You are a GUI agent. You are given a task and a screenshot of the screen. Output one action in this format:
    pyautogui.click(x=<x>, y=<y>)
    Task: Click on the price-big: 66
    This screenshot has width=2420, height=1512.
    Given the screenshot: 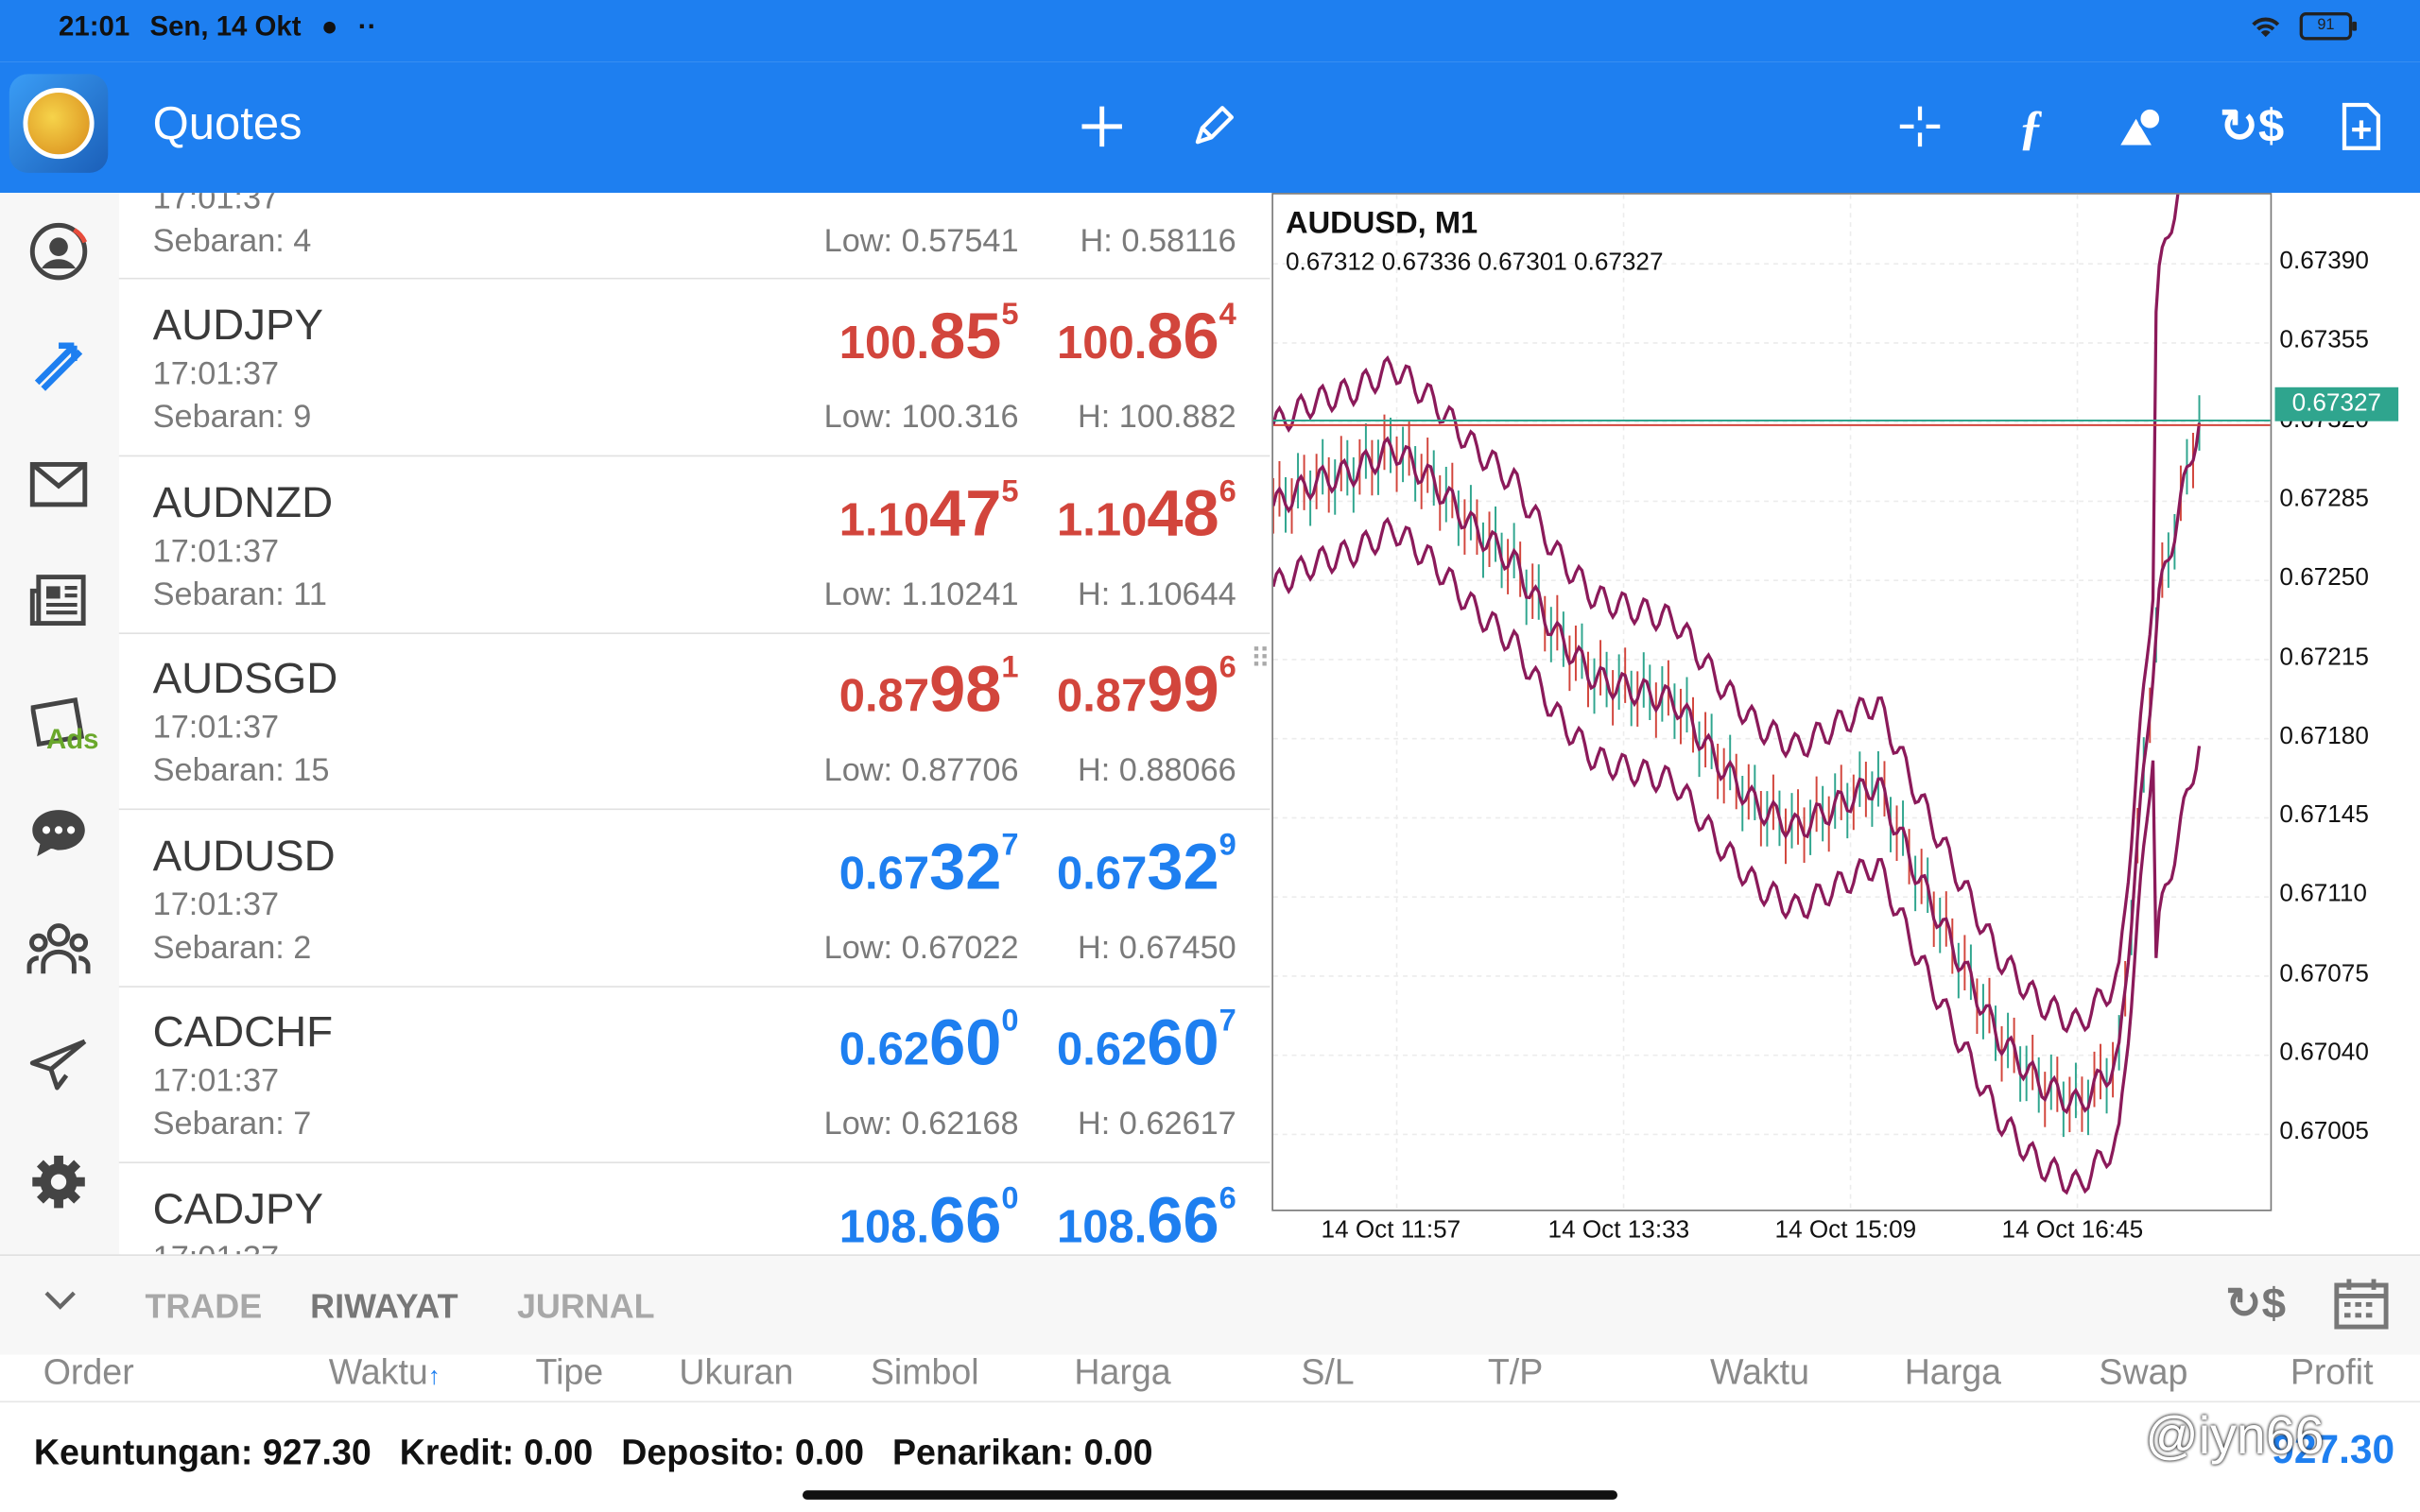 What is the action you would take?
    pyautogui.click(x=1183, y=1218)
    